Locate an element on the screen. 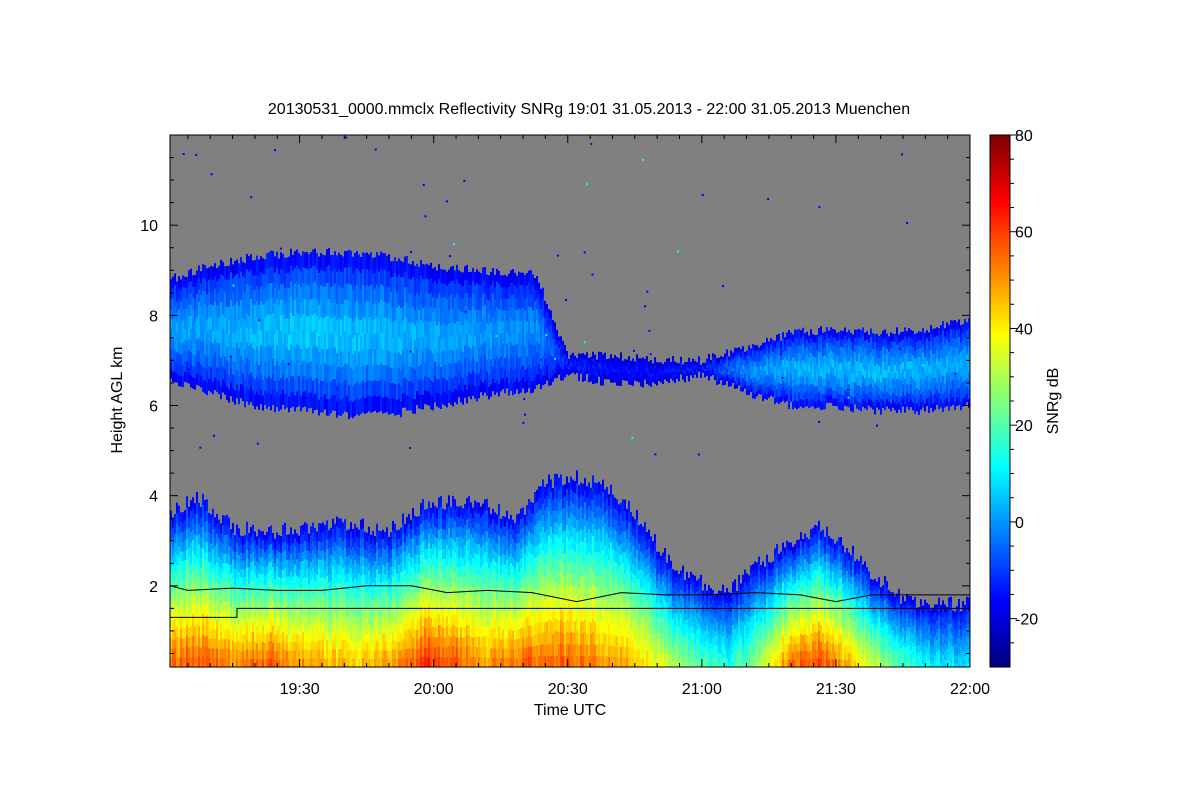 This screenshot has width=1200, height=800. x-tick-label: 22:00 is located at coordinates (970, 689).